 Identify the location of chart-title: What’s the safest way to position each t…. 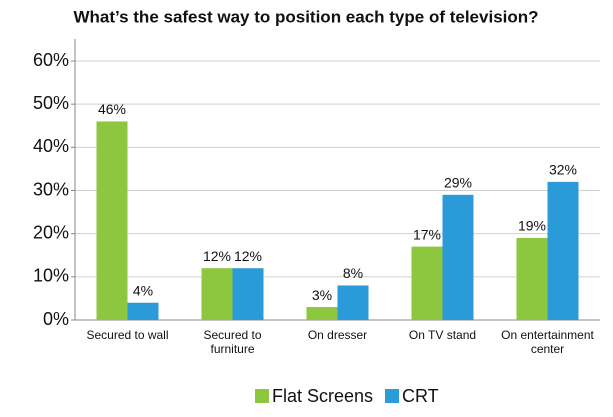
(305, 16).